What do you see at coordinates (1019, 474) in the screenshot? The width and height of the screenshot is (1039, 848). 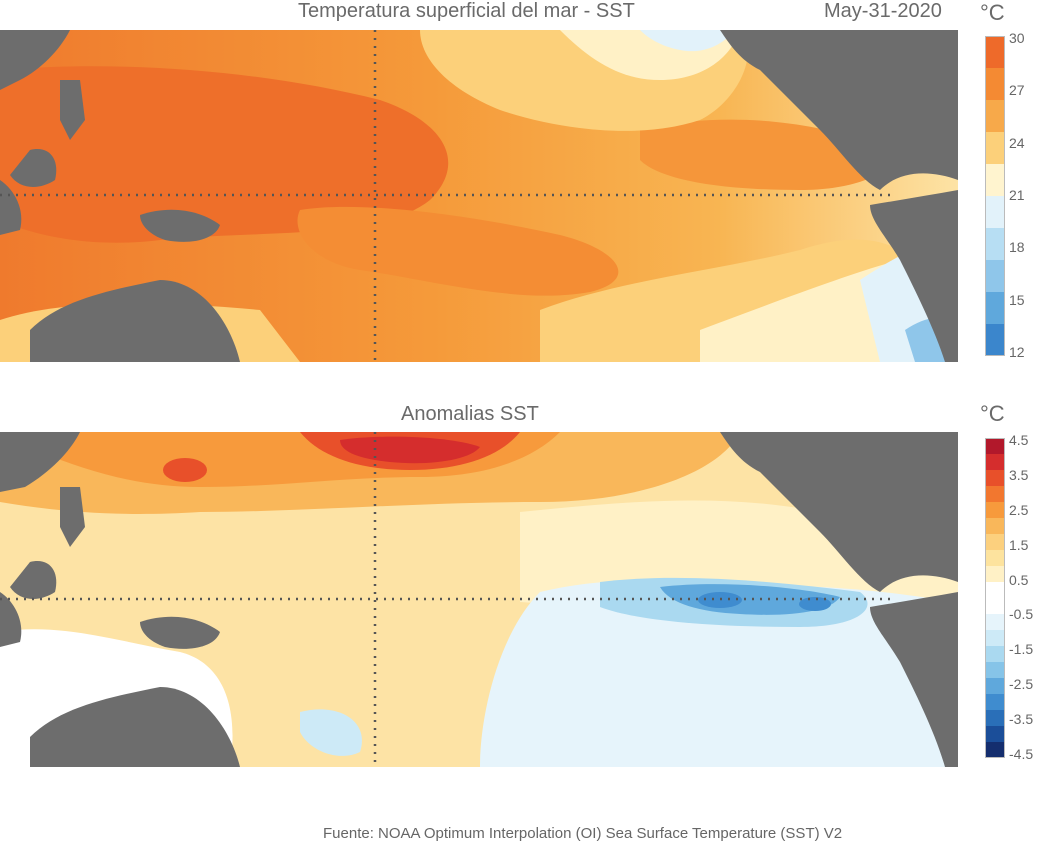 I see `colorbar-tick-label: 3.5` at bounding box center [1019, 474].